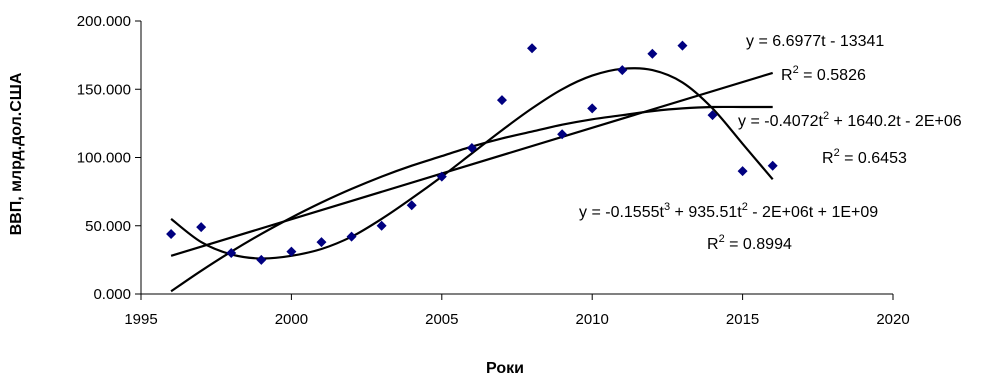 The width and height of the screenshot is (1008, 378). What do you see at coordinates (823, 74) in the screenshot?
I see `linear-r-squared: R2 = 0.5826` at bounding box center [823, 74].